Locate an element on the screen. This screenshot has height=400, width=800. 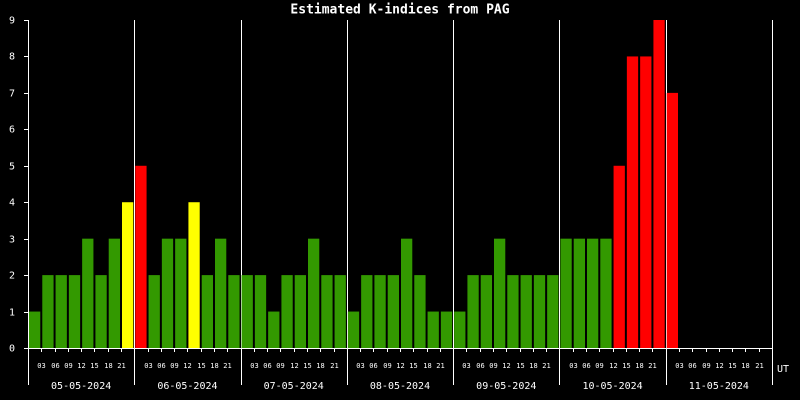
day-label: 11-05-2024 is located at coordinates (719, 386).